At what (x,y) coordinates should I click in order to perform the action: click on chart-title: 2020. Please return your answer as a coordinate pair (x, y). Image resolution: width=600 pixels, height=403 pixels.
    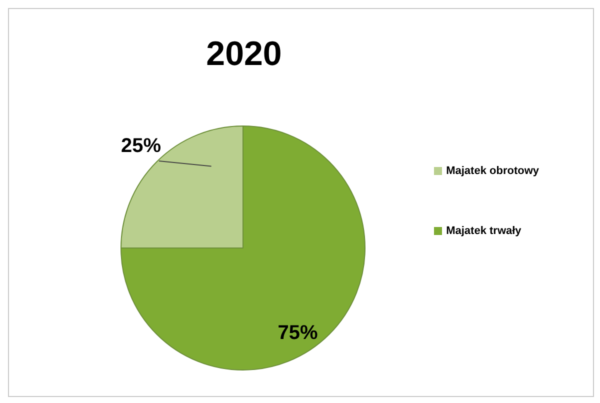
    Looking at the image, I should click on (244, 54).